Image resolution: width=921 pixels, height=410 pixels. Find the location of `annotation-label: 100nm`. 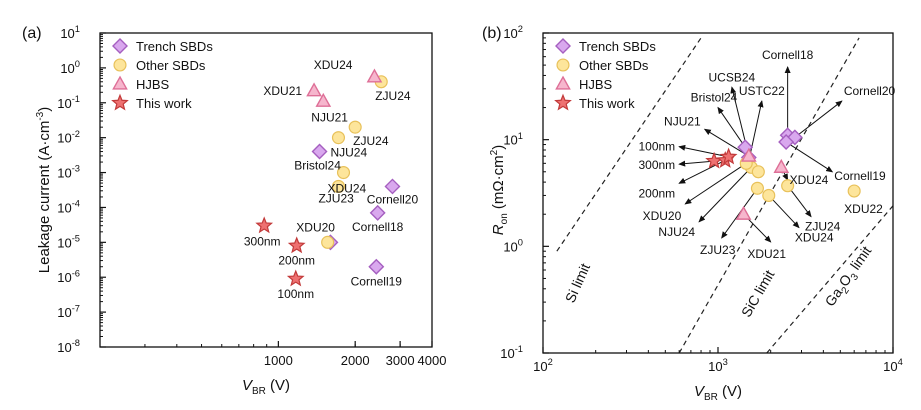

annotation-label: 100nm is located at coordinates (656, 147).